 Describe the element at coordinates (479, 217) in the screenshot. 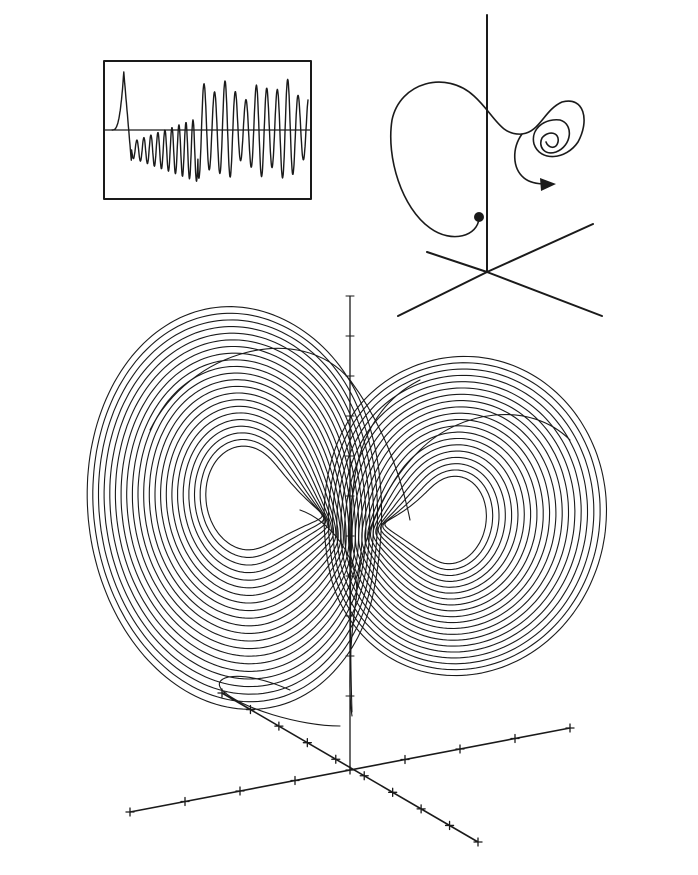

I see `start-dot-icon` at that location.